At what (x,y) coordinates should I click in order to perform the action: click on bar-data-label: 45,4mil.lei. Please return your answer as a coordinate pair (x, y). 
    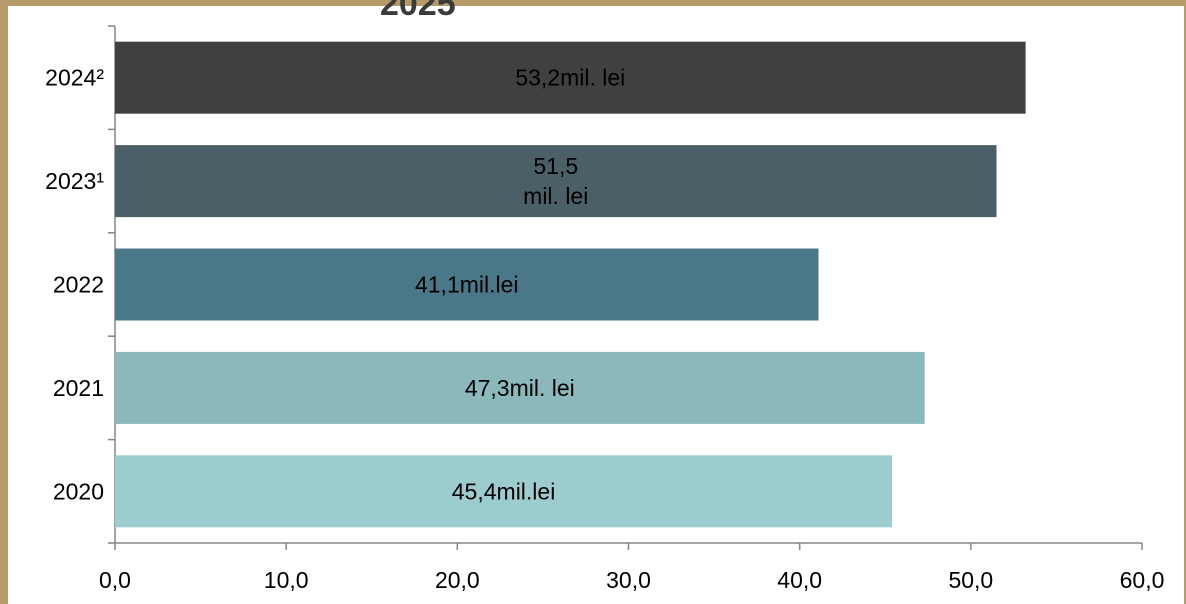
    Looking at the image, I should click on (504, 491).